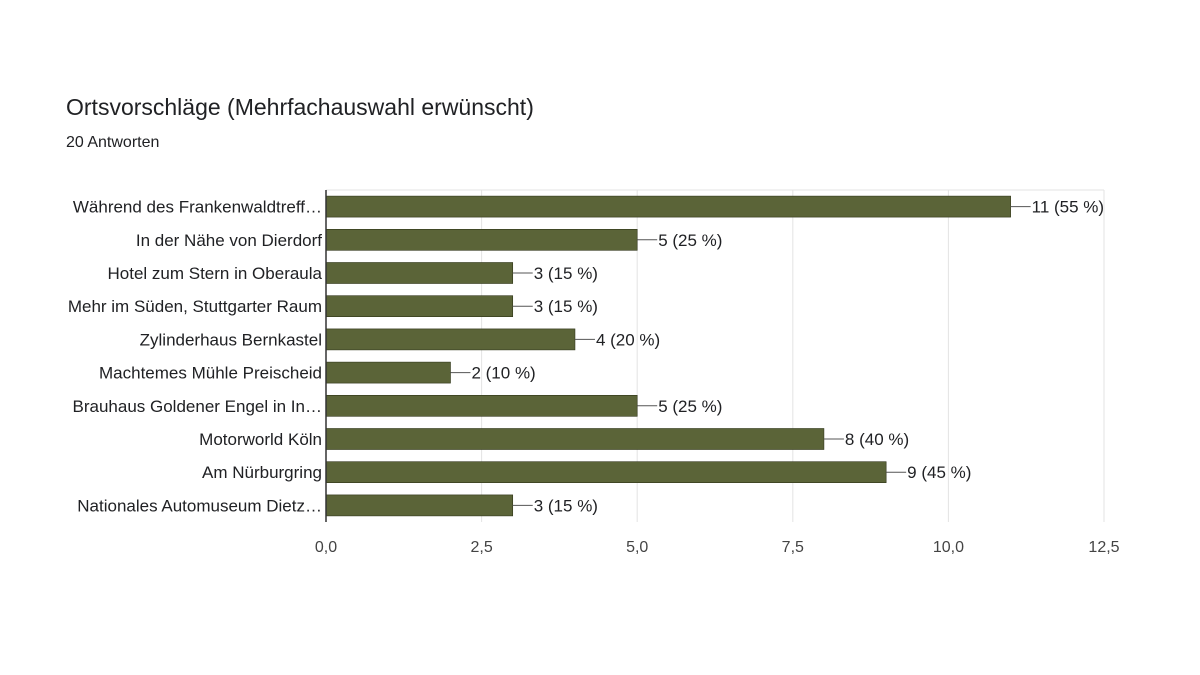 Image resolution: width=1200 pixels, height=675 pixels. What do you see at coordinates (1103, 547) in the screenshot?
I see `x-tick-label: 12,5` at bounding box center [1103, 547].